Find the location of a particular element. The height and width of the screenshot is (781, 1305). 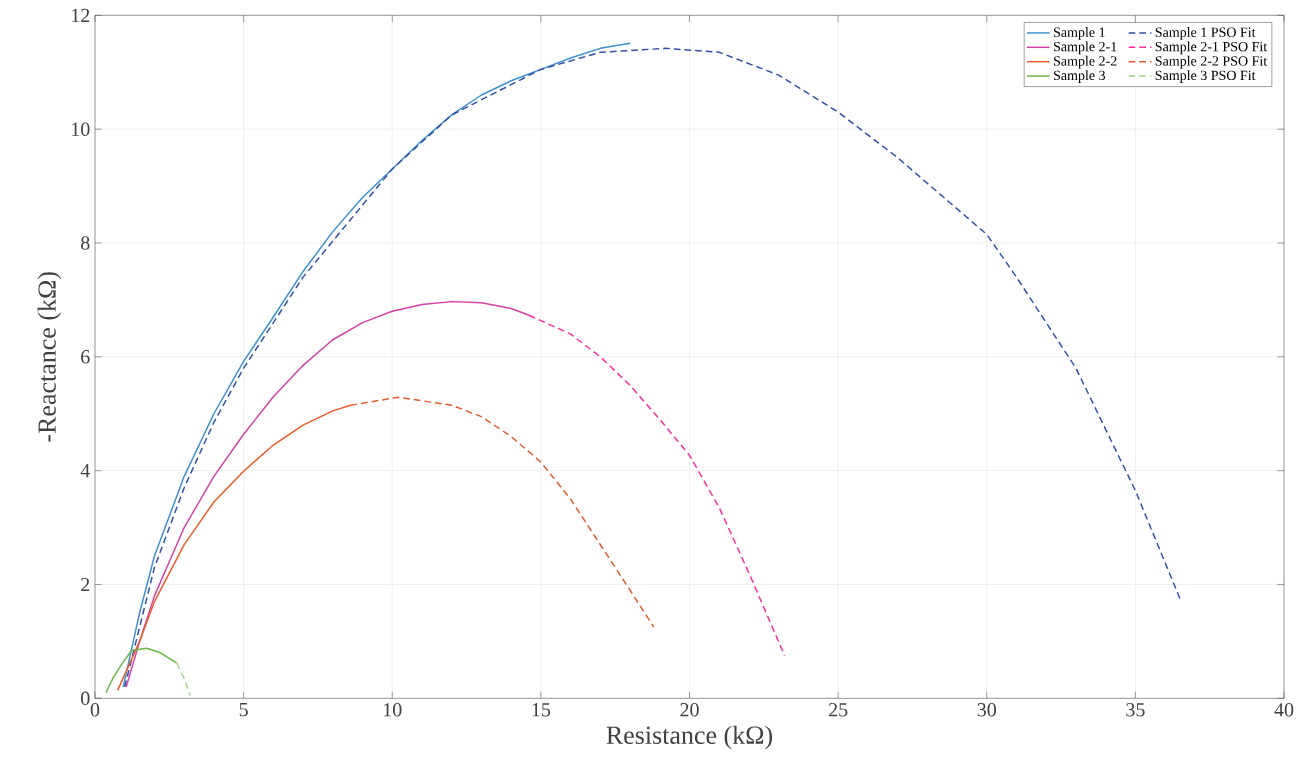

x-tick-label: 20 is located at coordinates (689, 710).